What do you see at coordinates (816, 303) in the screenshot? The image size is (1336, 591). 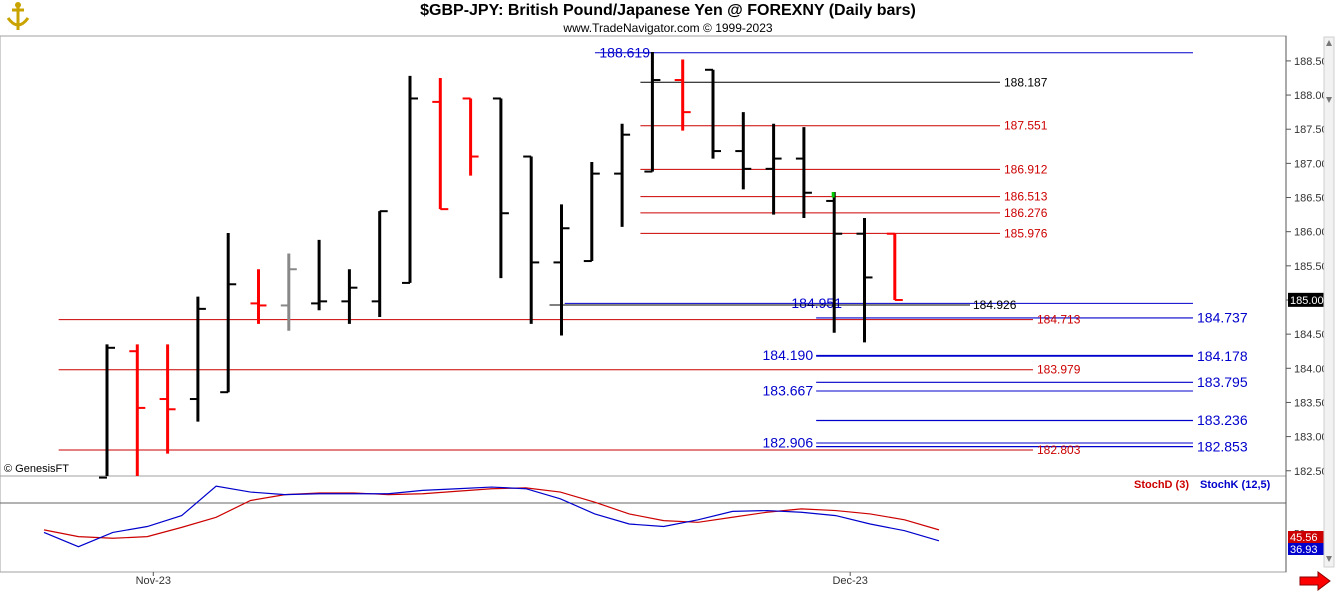 I see `level-label: 184.951` at bounding box center [816, 303].